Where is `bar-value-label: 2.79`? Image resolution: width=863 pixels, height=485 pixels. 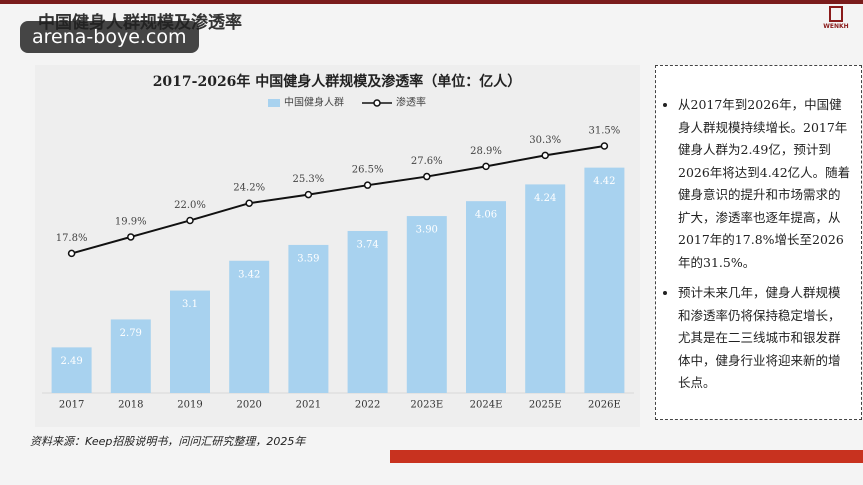
bar-value-label: 2.79 is located at coordinates (131, 333).